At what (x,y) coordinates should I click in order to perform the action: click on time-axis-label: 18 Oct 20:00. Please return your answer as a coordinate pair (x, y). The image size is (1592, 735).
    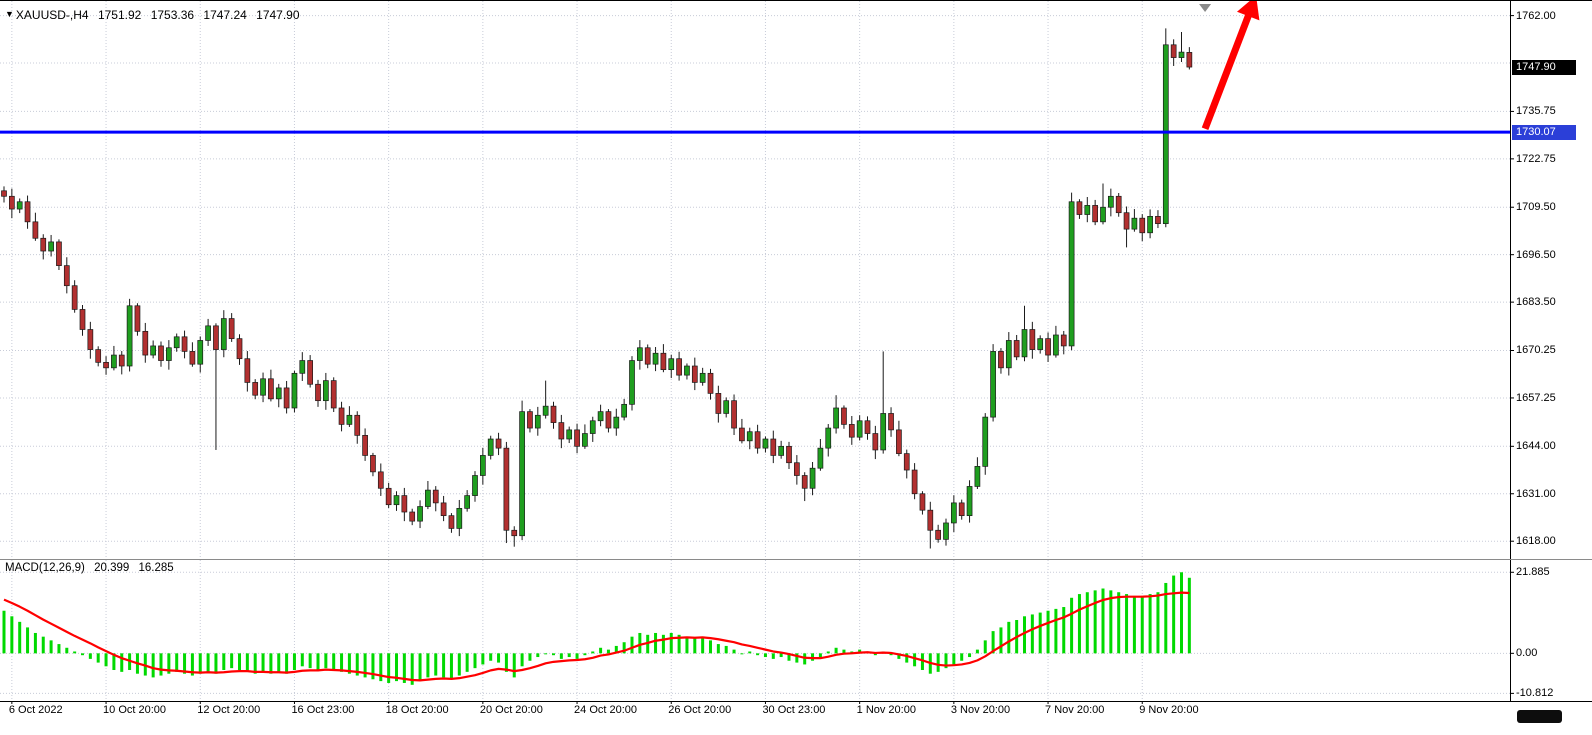
    Looking at the image, I should click on (417, 710).